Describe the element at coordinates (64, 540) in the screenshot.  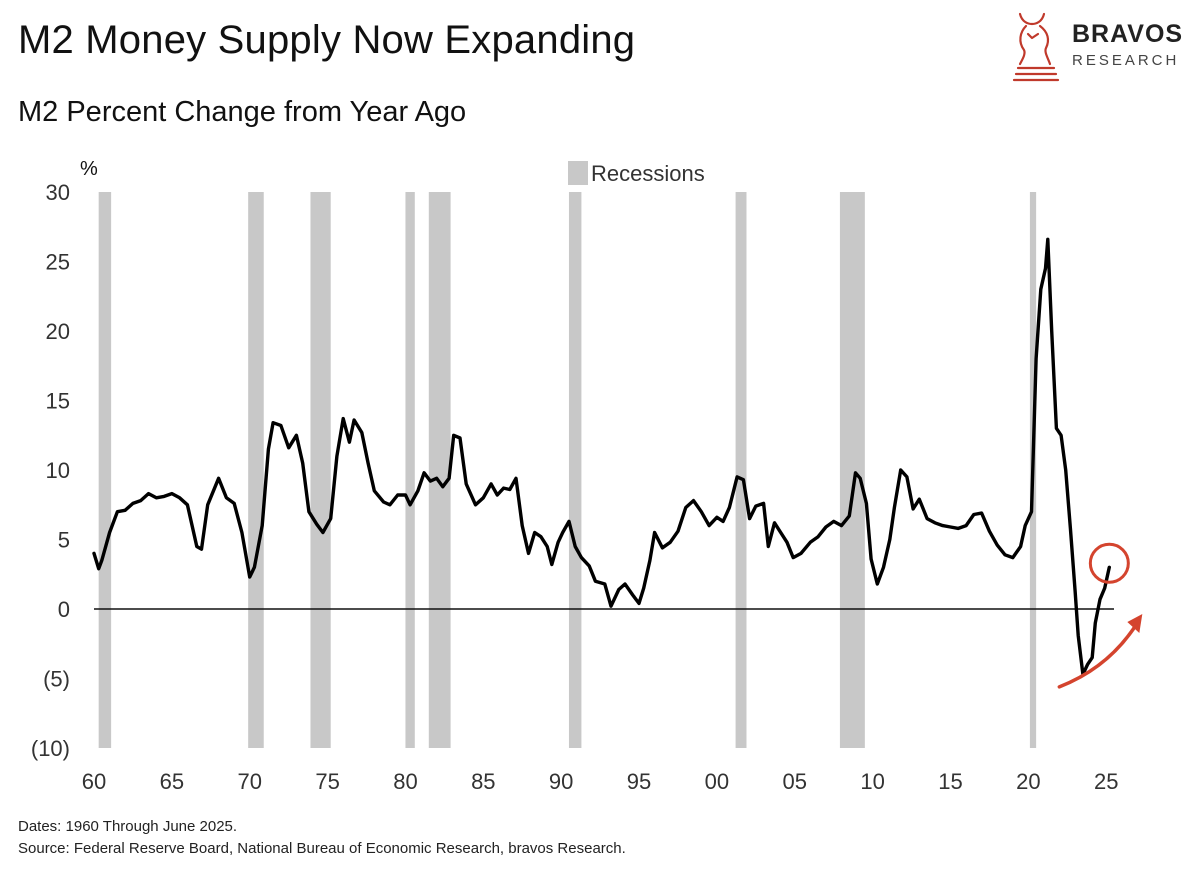
I see `y-tick-label: 5` at that location.